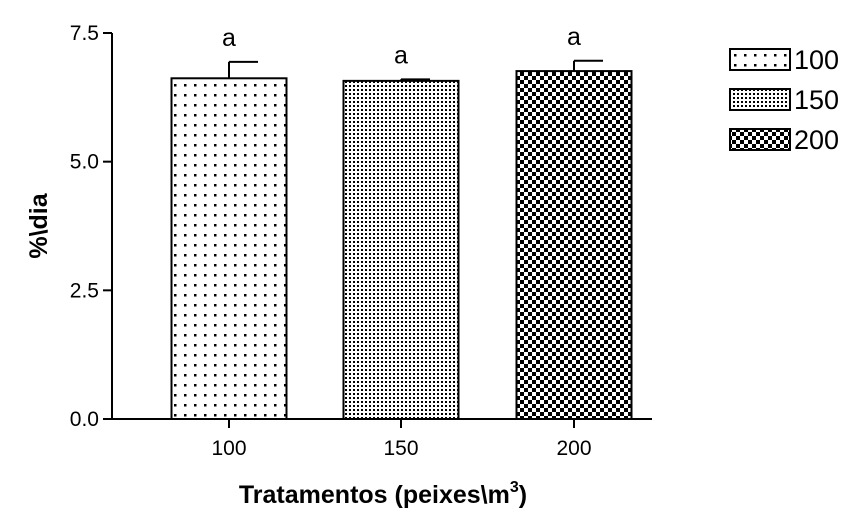  I want to click on legend: 100 150 200, so click(784, 100).